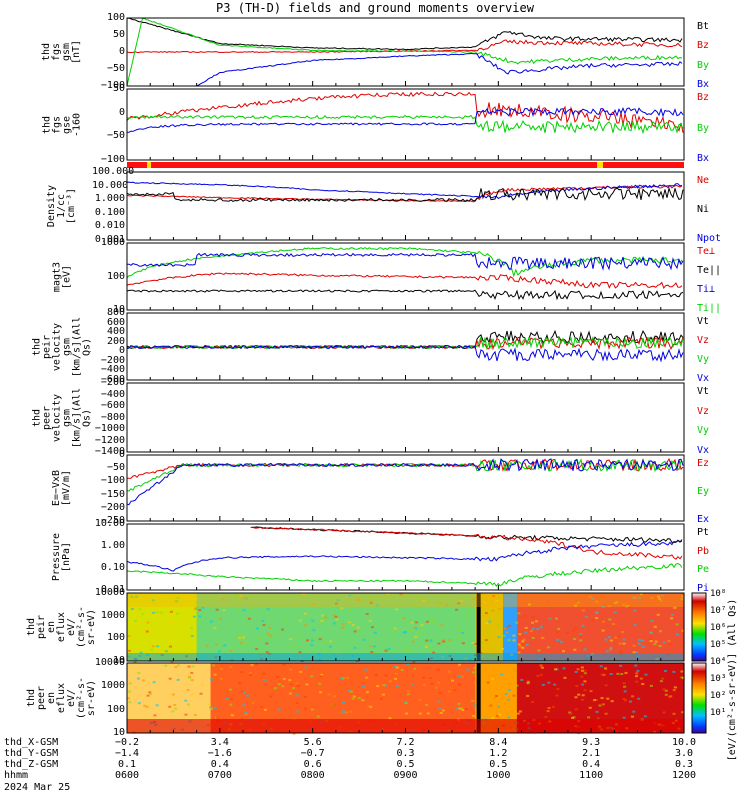  Describe the element at coordinates (115, 341) in the screenshot. I see `ytick-p6: 200` at that location.